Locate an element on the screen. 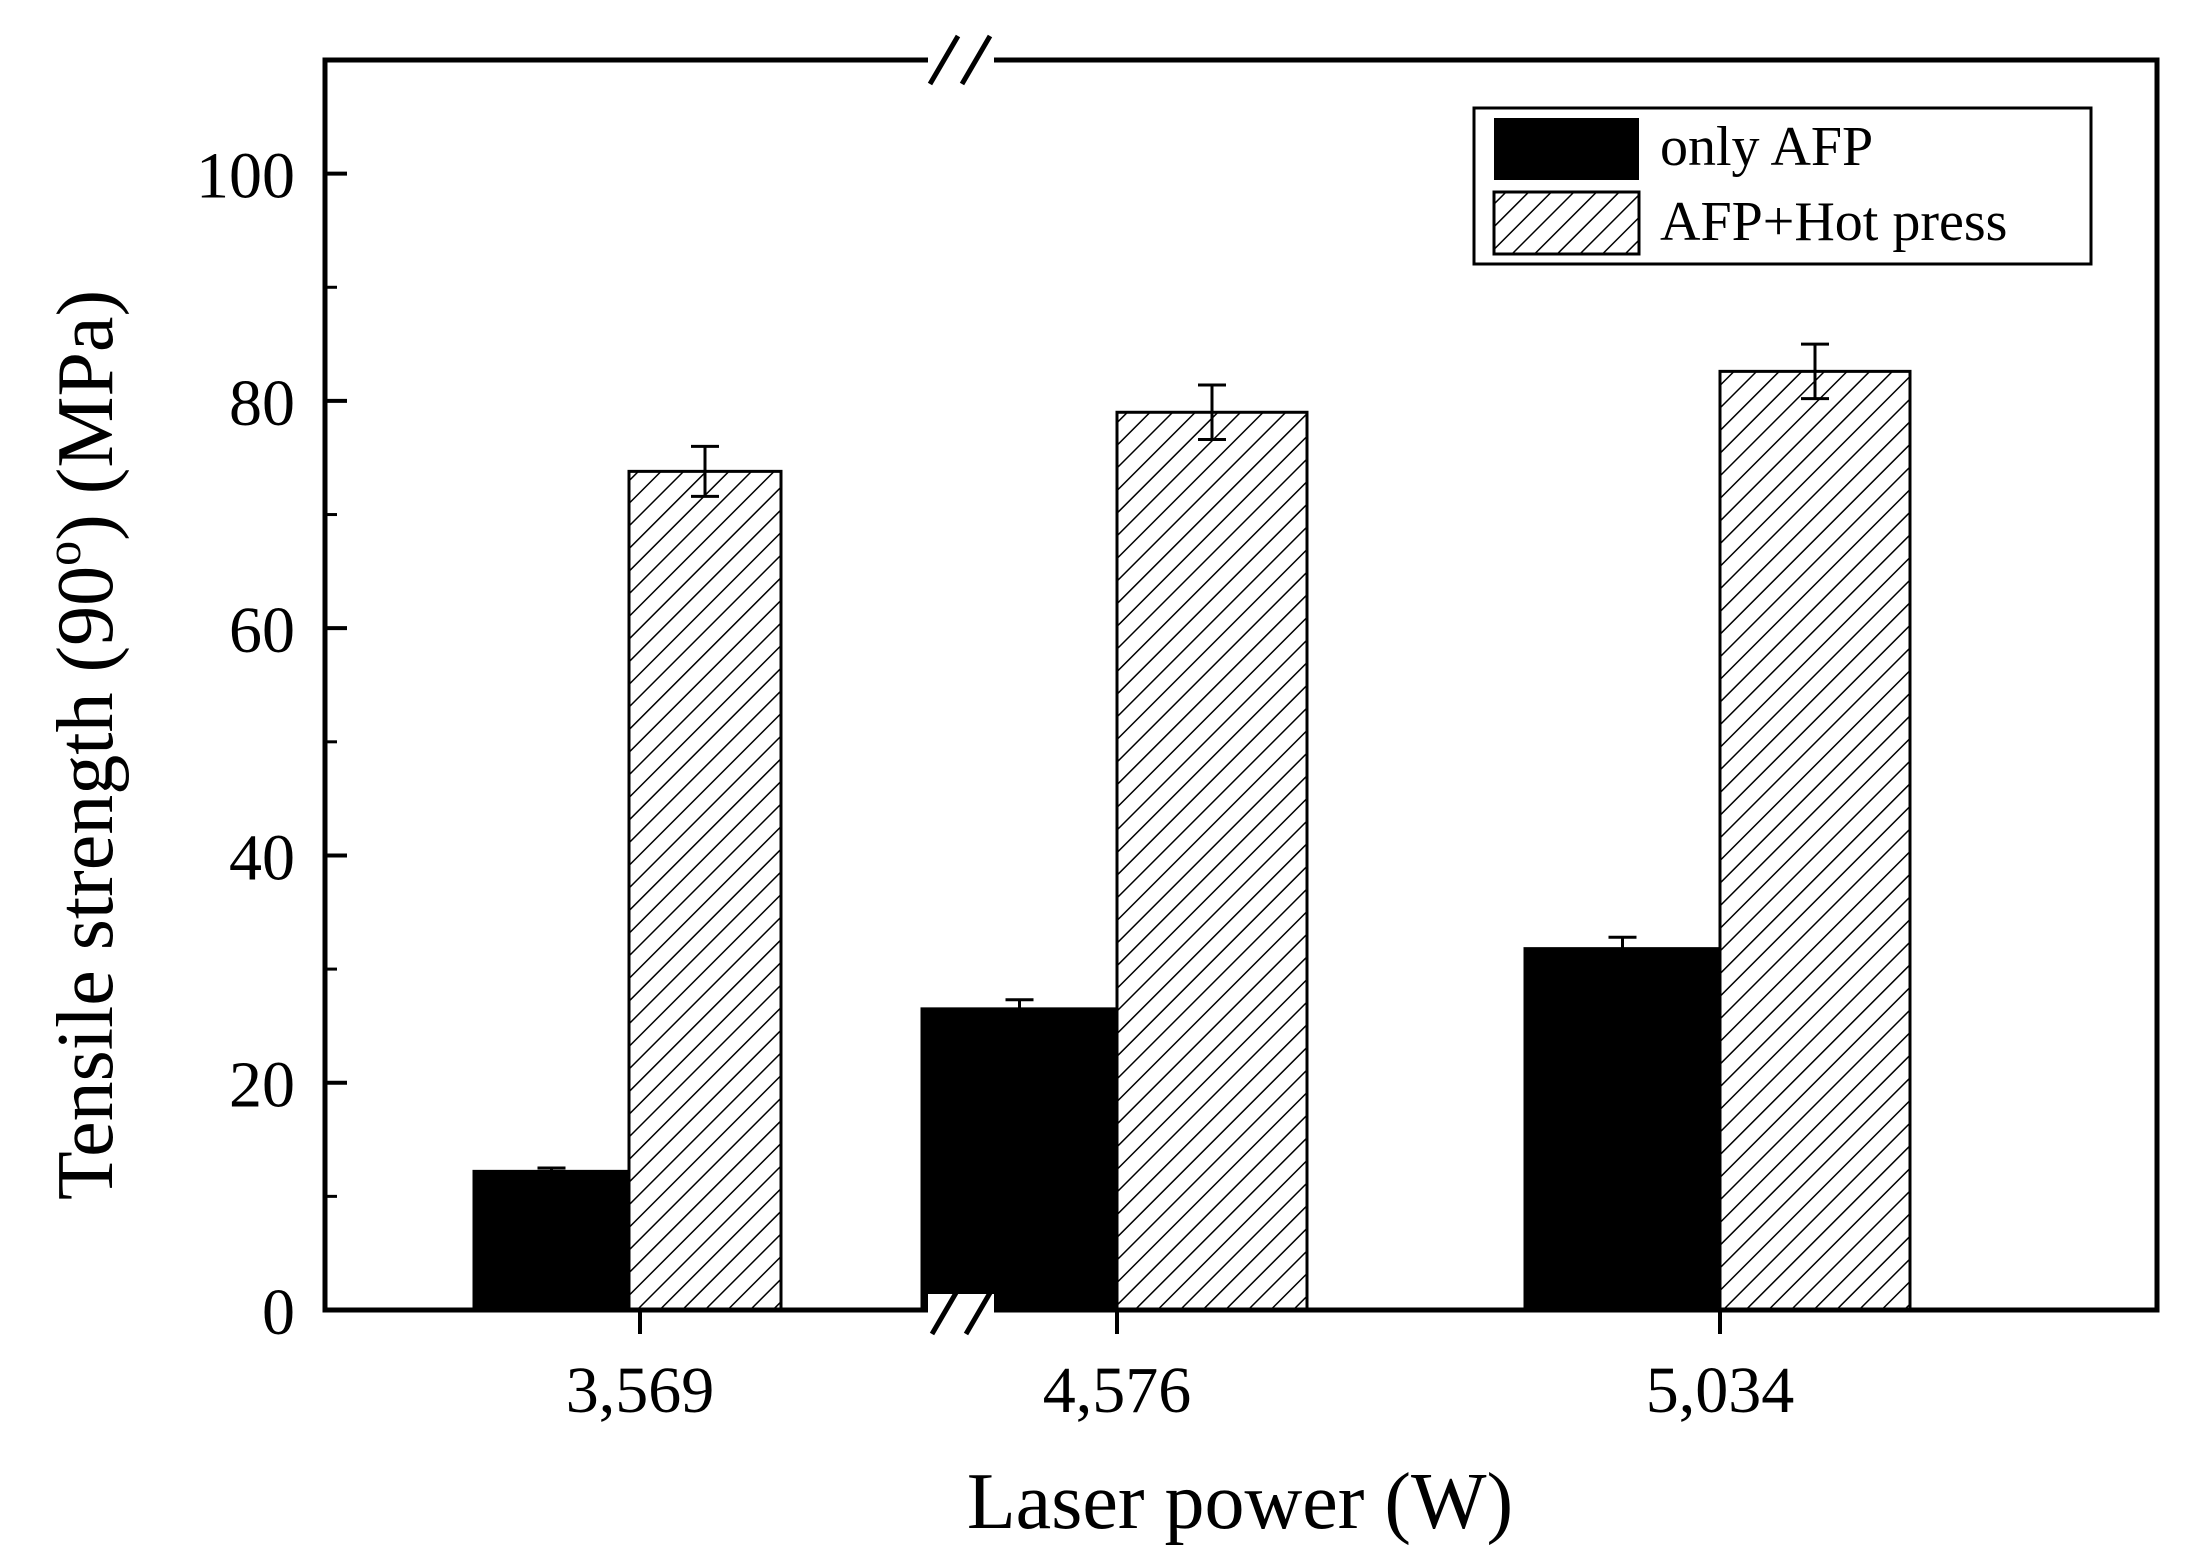  y-tick-label-80: 80 is located at coordinates (262, 403).